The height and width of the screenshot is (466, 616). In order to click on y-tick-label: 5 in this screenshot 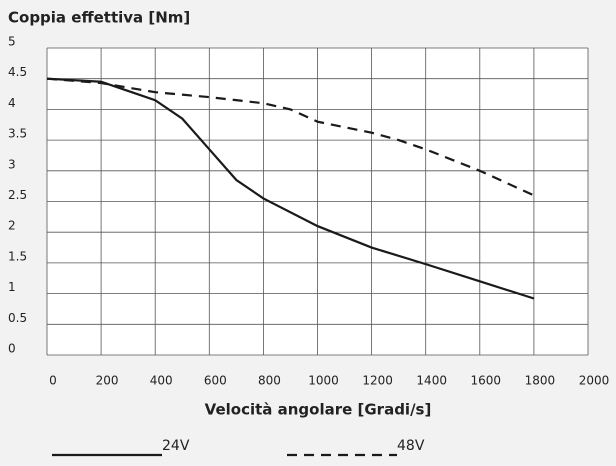, I will do `click(12, 42)`.